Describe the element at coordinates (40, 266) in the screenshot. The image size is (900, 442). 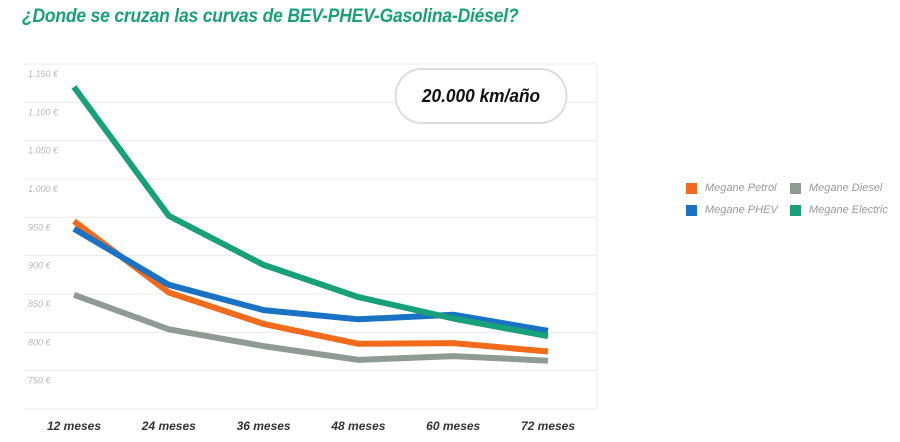
I see `y-tick-label: 900 €` at that location.